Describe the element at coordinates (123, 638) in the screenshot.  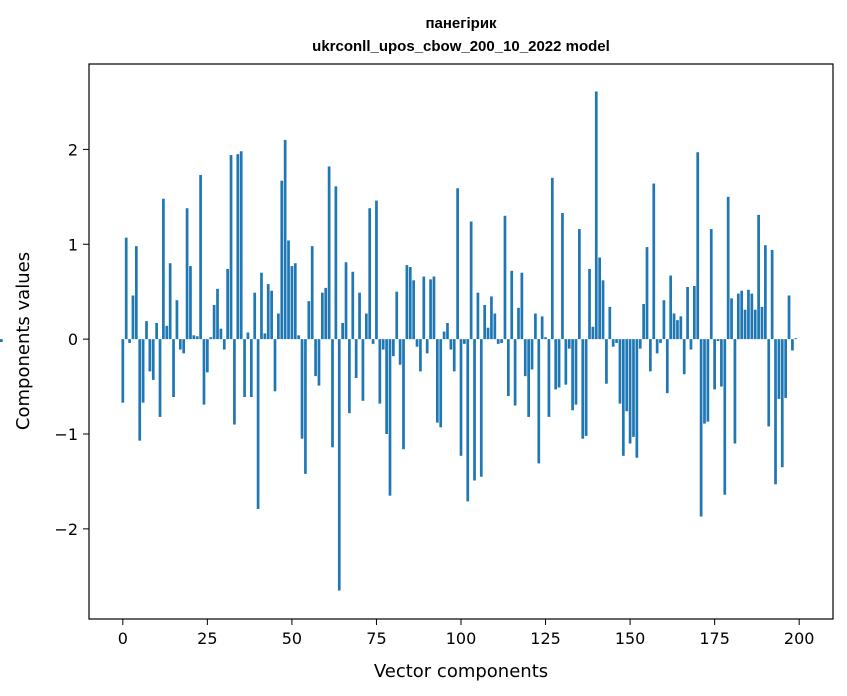
I see `x-tick-label: 0` at that location.